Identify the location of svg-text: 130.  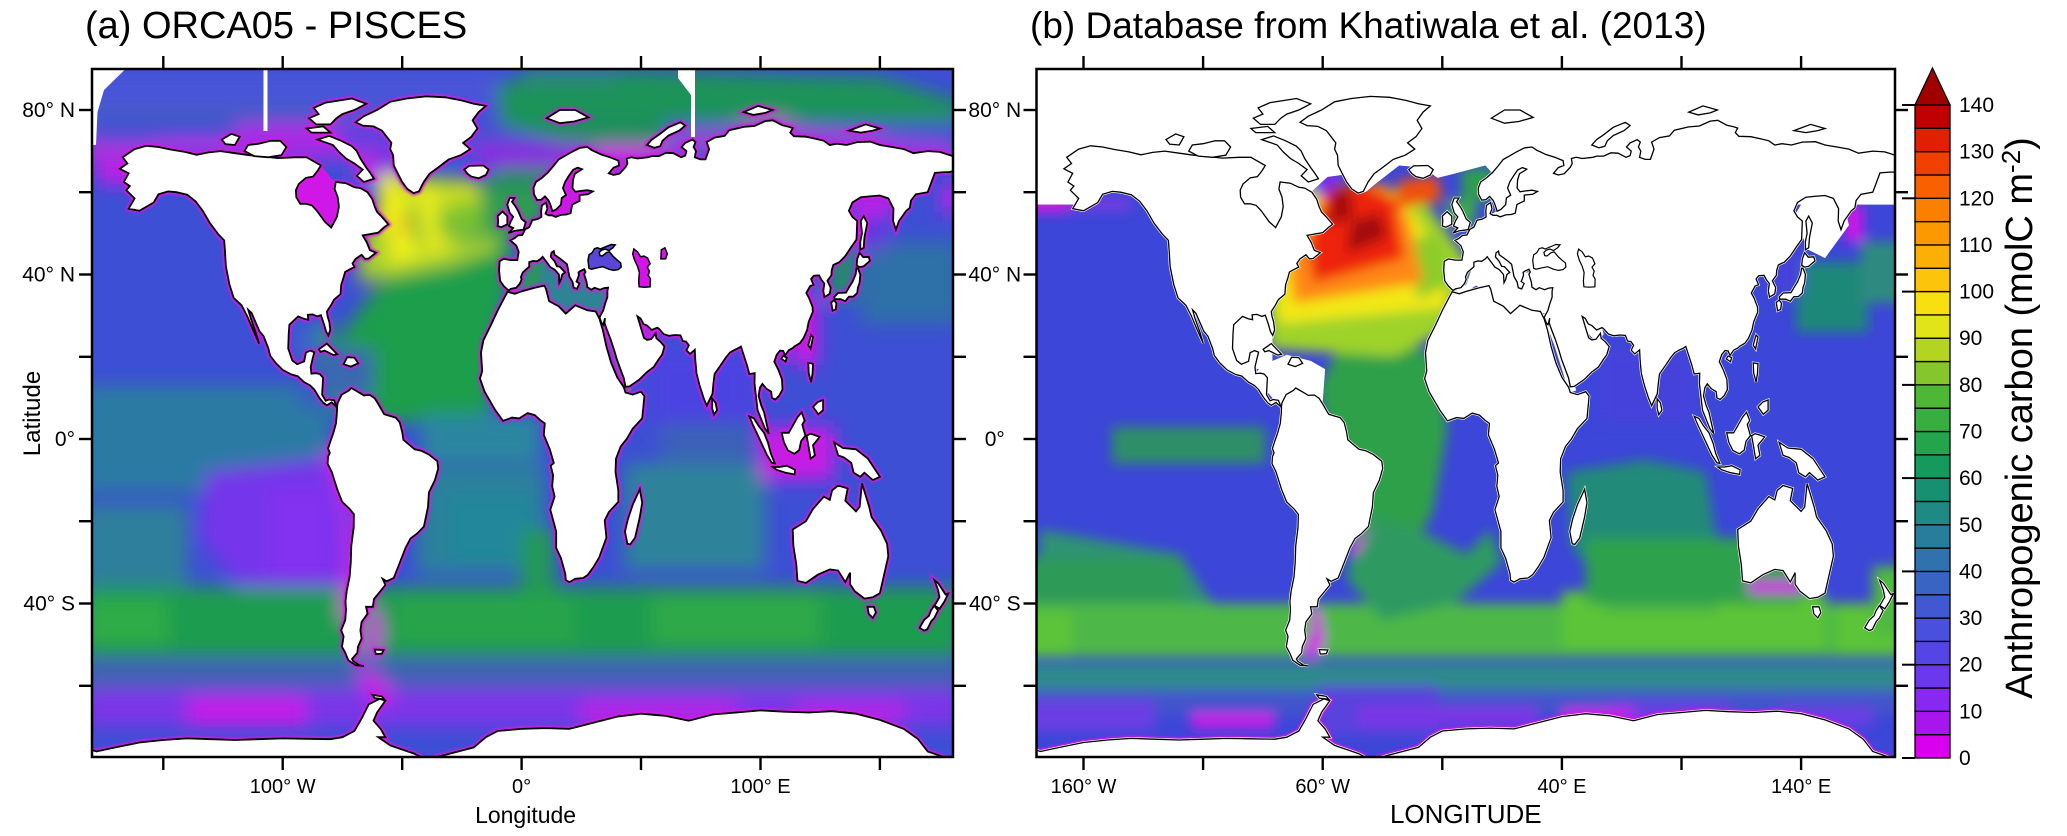
(1976, 152).